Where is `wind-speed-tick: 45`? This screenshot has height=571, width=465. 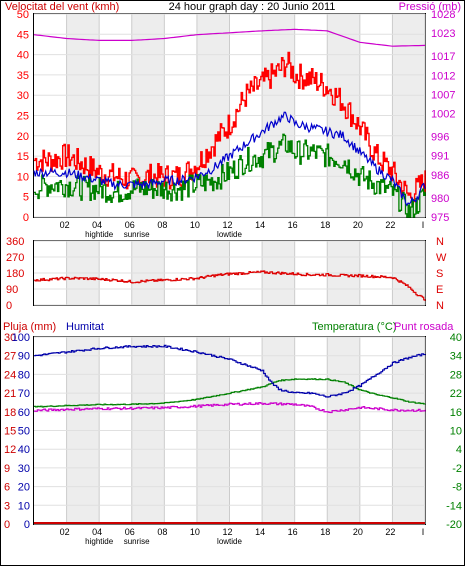 wind-speed-tick: 45 is located at coordinates (23, 35).